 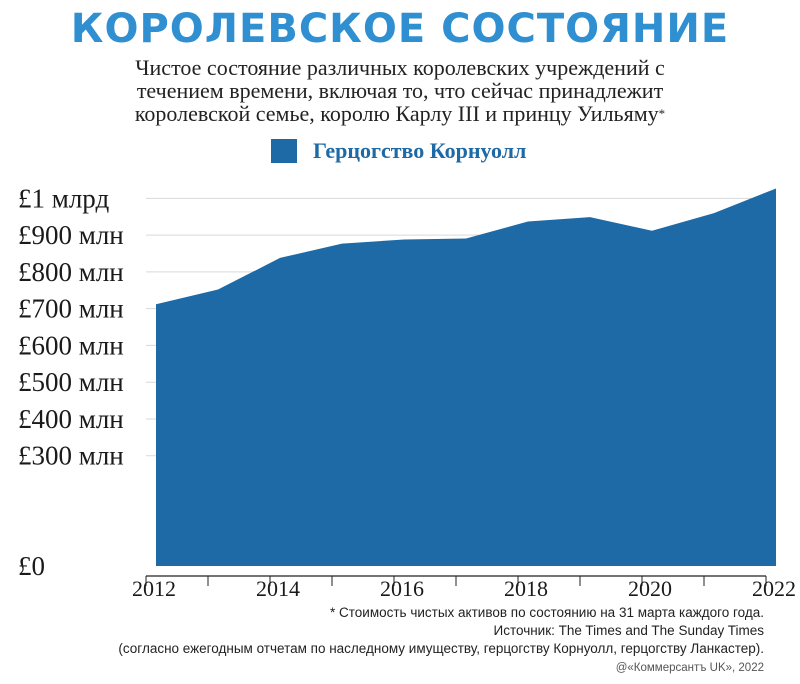 What do you see at coordinates (400, 29) in the screenshot?
I see `chart-title: КОРОЛЕВСКОЕ СОСТОЯНИЕ` at bounding box center [400, 29].